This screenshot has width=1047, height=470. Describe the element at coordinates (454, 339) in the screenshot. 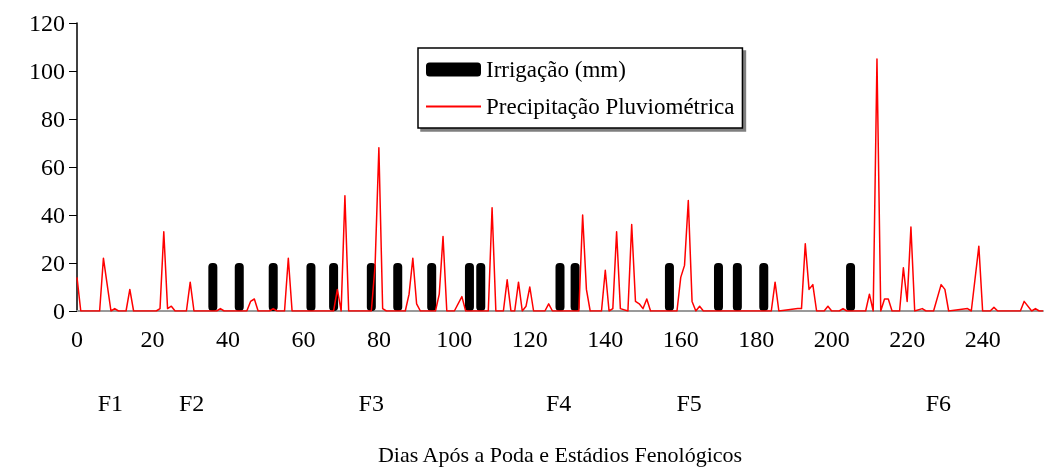

I see `x-tick-label: 100` at that location.